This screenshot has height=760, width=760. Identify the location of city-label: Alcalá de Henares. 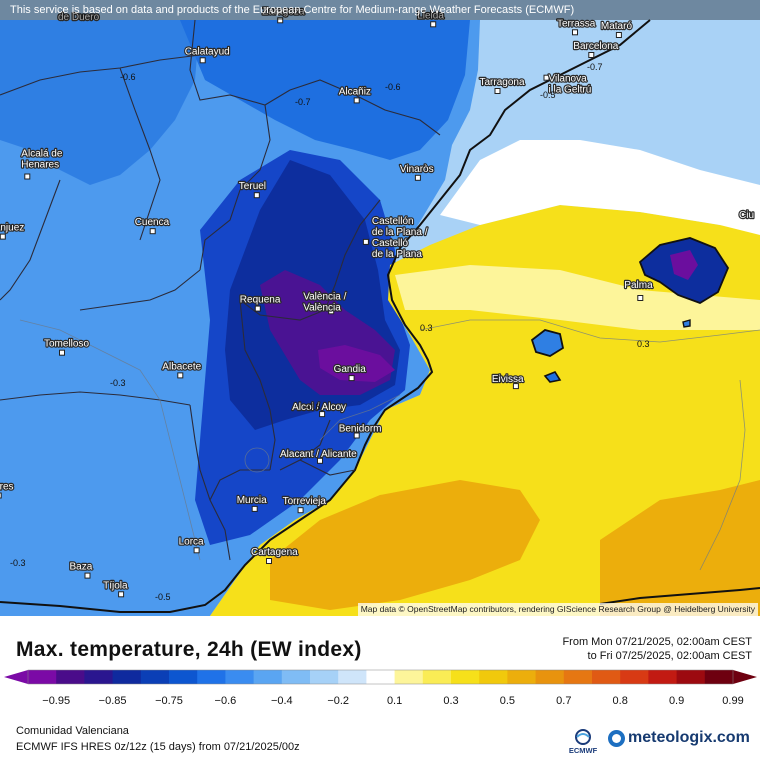
(42, 160).